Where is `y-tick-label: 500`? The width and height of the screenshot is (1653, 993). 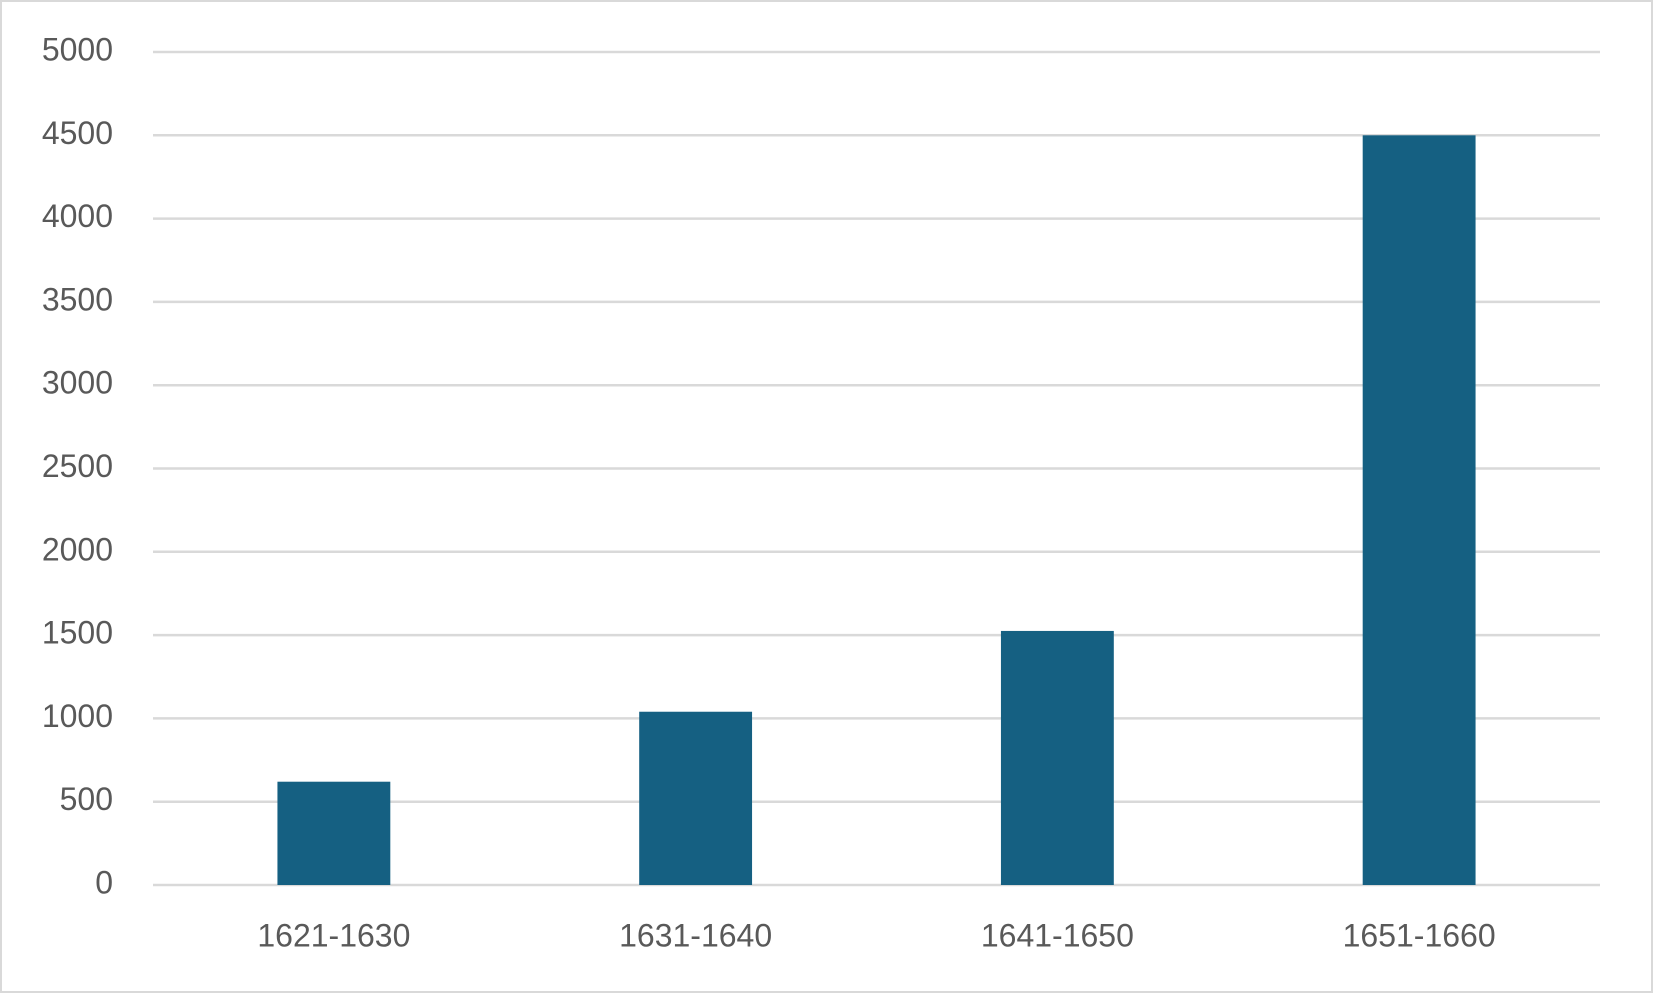 y-tick-label: 500 is located at coordinates (86, 799).